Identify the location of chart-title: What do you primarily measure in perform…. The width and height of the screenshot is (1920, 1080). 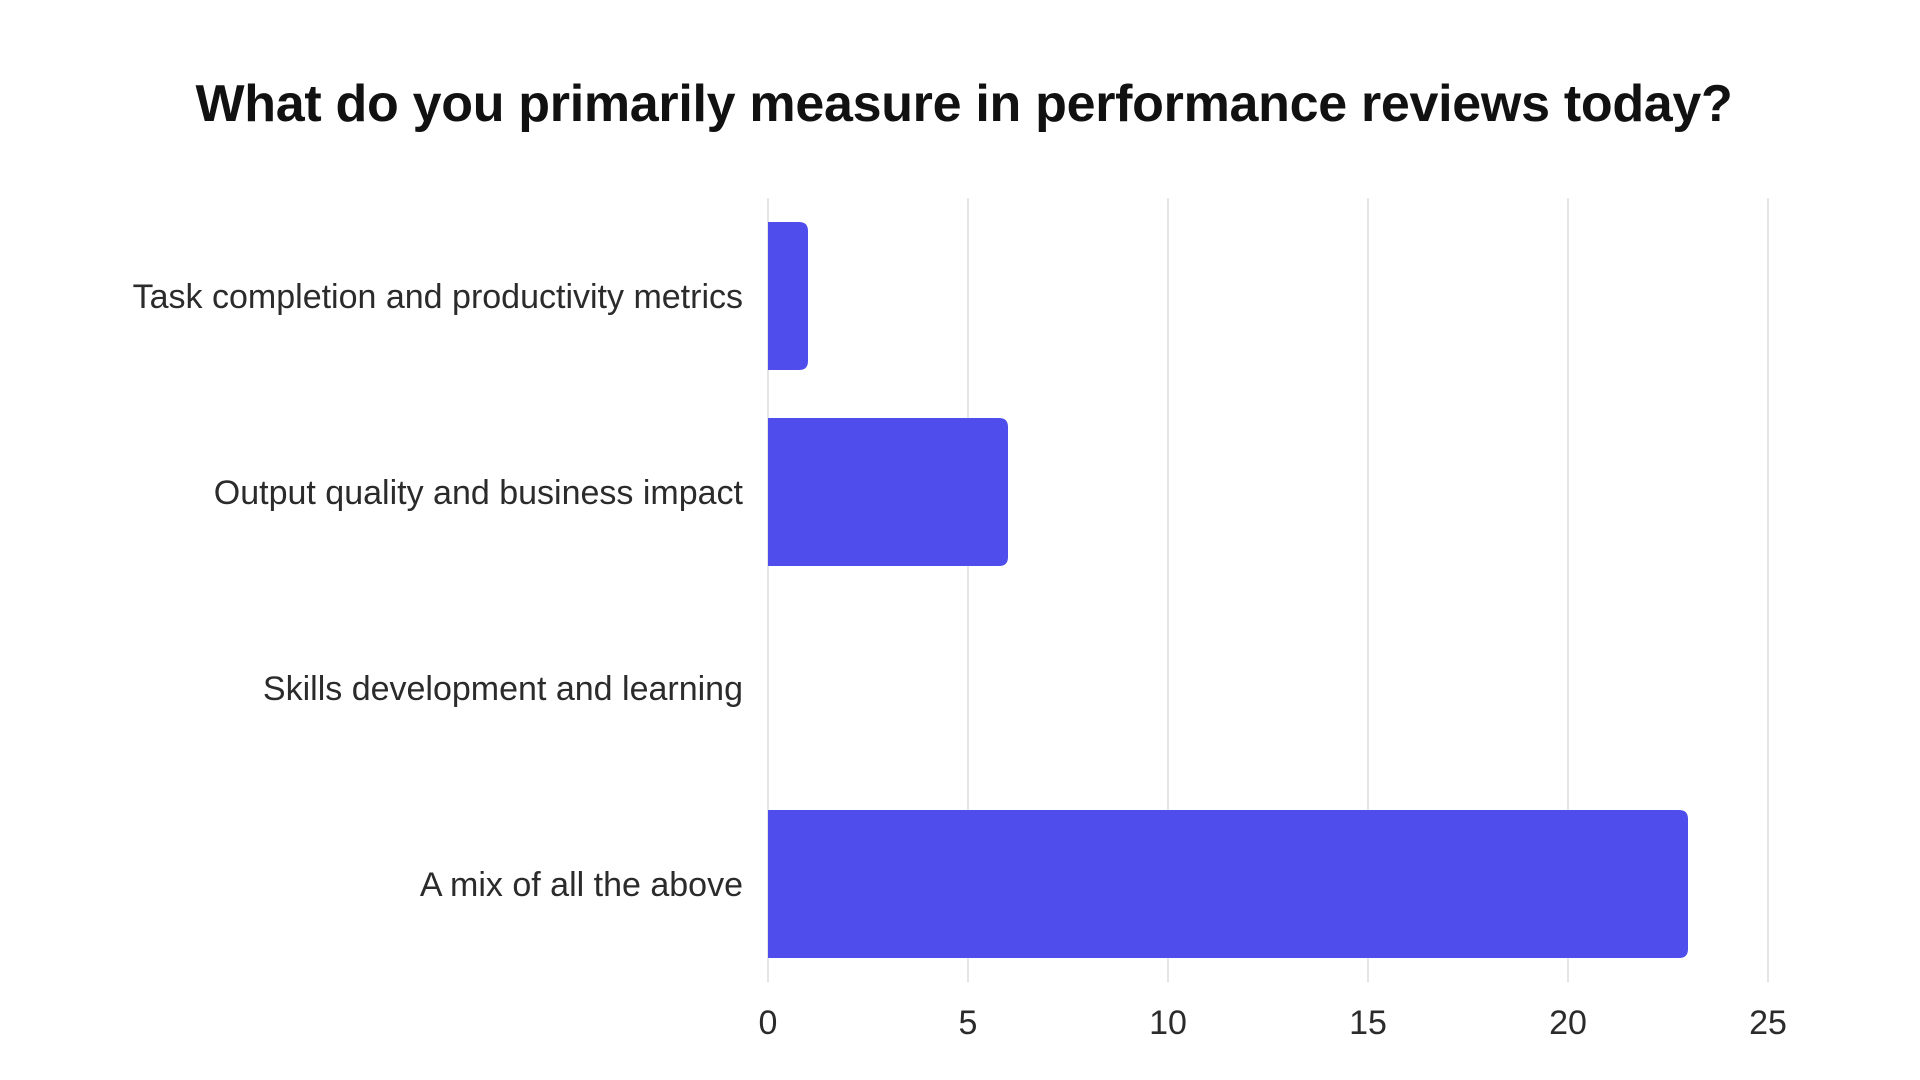
(964, 104).